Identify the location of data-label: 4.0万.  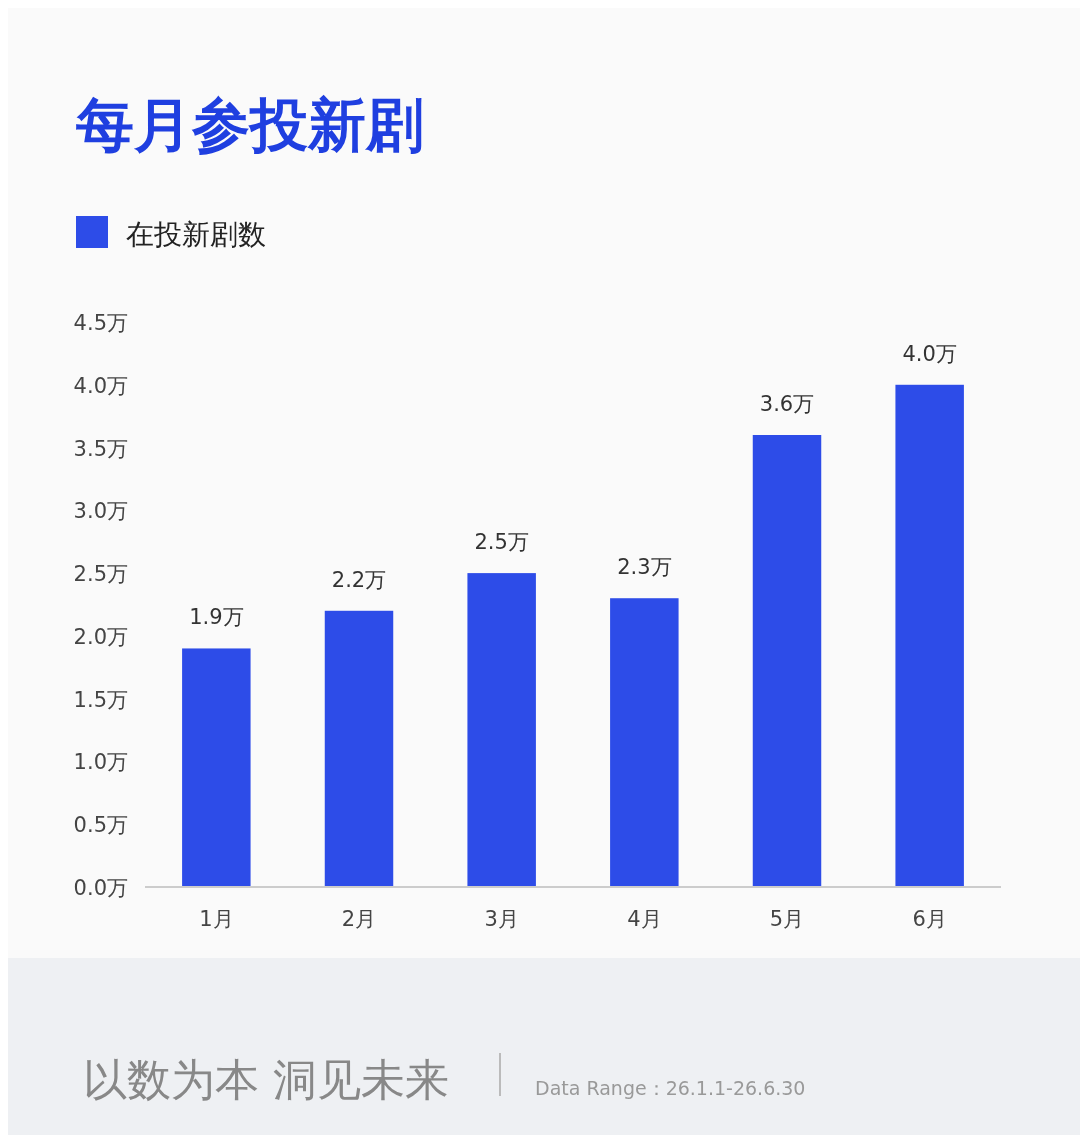
(929, 353).